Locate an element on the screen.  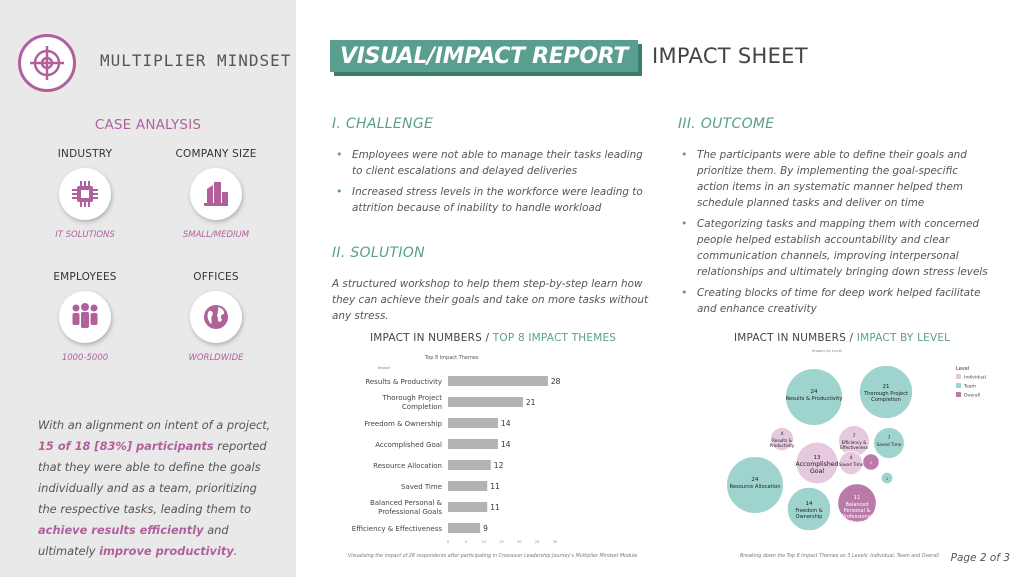
employees-tile: EMPLOYEES 1000-5000 is located at coordinates (85, 317).